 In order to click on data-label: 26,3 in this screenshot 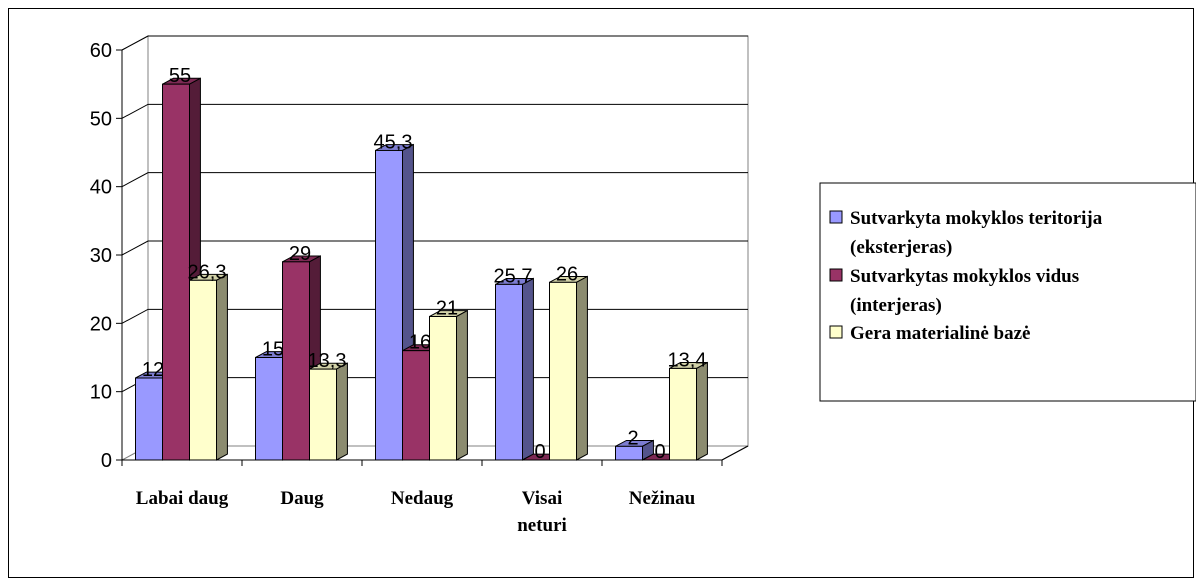, I will do `click(207, 272)`.